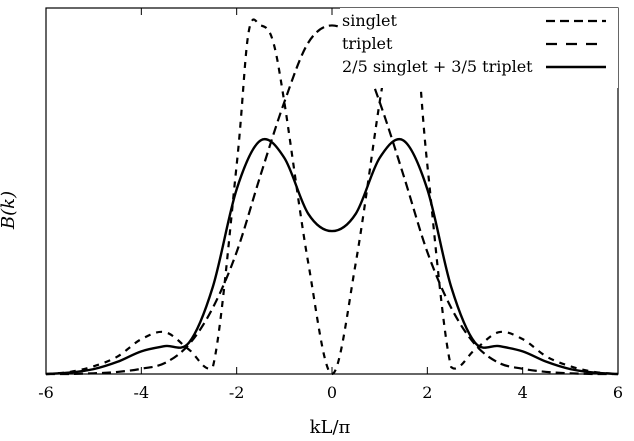  I want to click on legend-label-1: singlet, so click(369, 20).